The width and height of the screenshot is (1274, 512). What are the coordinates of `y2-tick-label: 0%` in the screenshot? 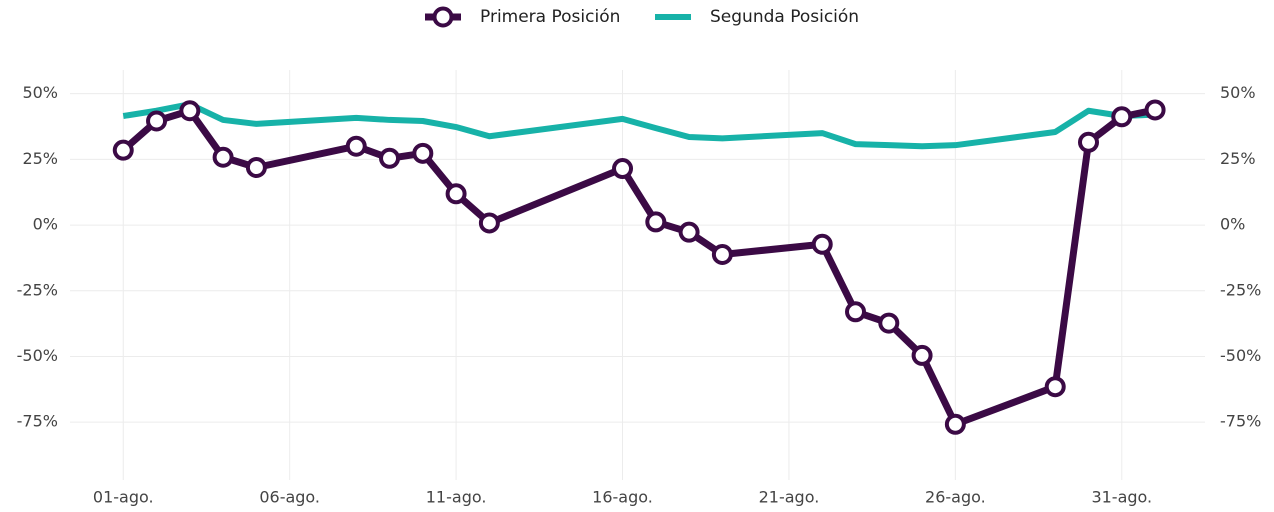 It's located at (1232, 224).